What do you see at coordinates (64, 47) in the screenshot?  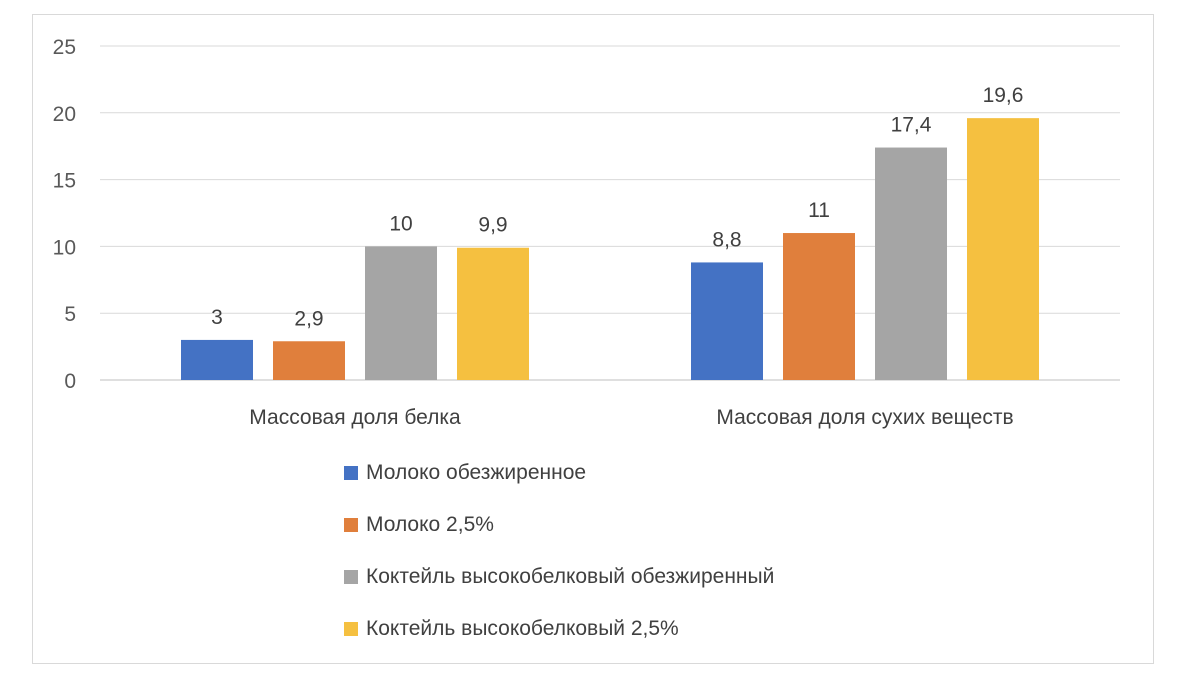 I see `y-tick-label: 25` at bounding box center [64, 47].